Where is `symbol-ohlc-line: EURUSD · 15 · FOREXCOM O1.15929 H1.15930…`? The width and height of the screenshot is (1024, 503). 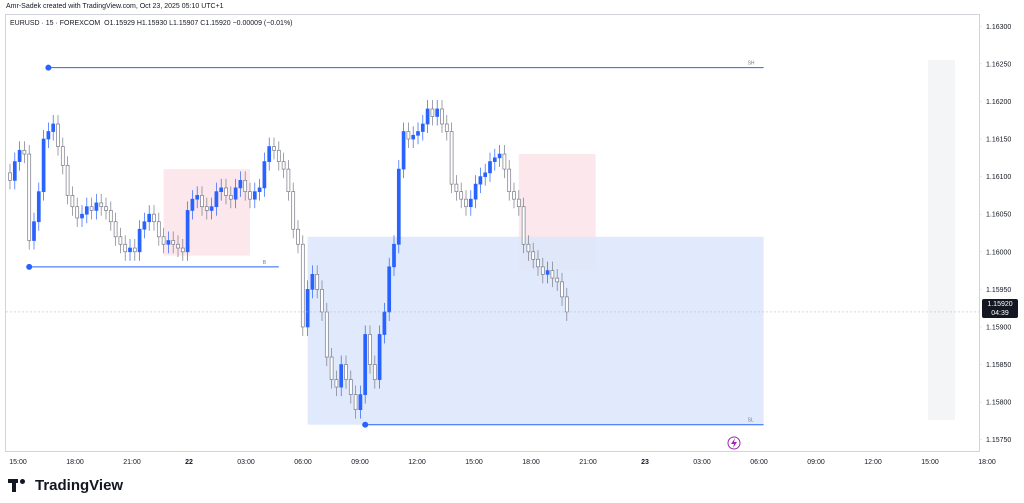
symbol-ohlc-line: EURUSD · 15 · FOREXCOM O1.15929 H1.15930… is located at coordinates (151, 23).